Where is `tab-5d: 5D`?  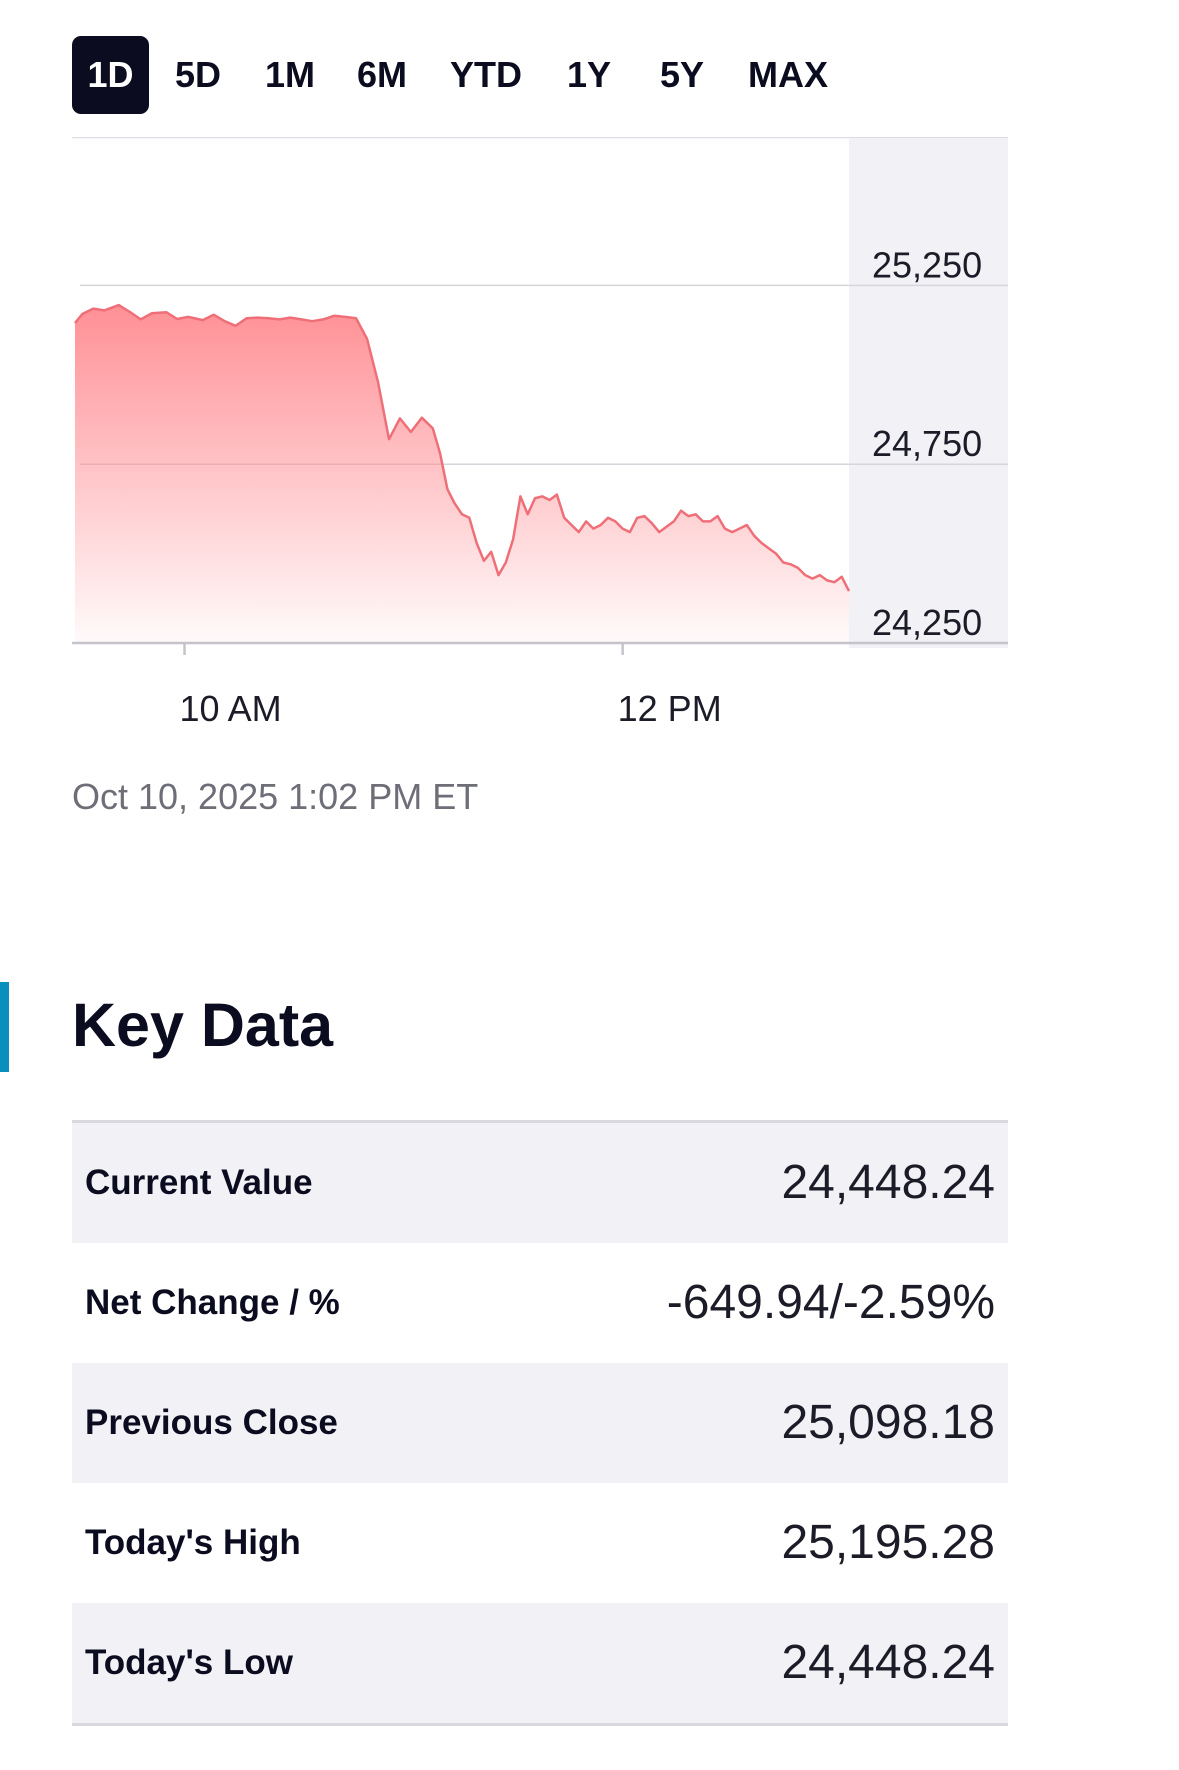
tab-5d: 5D is located at coordinates (198, 74).